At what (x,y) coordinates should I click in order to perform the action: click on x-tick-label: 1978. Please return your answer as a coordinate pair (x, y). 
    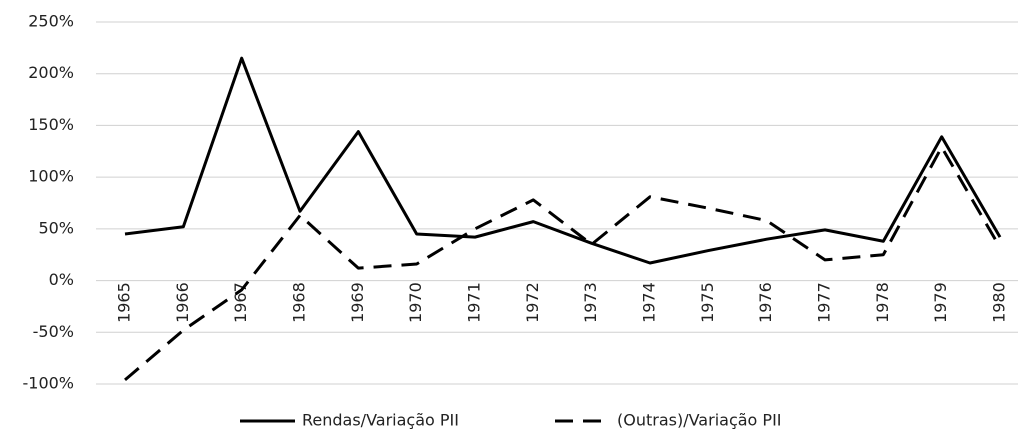
    Looking at the image, I should click on (882, 302).